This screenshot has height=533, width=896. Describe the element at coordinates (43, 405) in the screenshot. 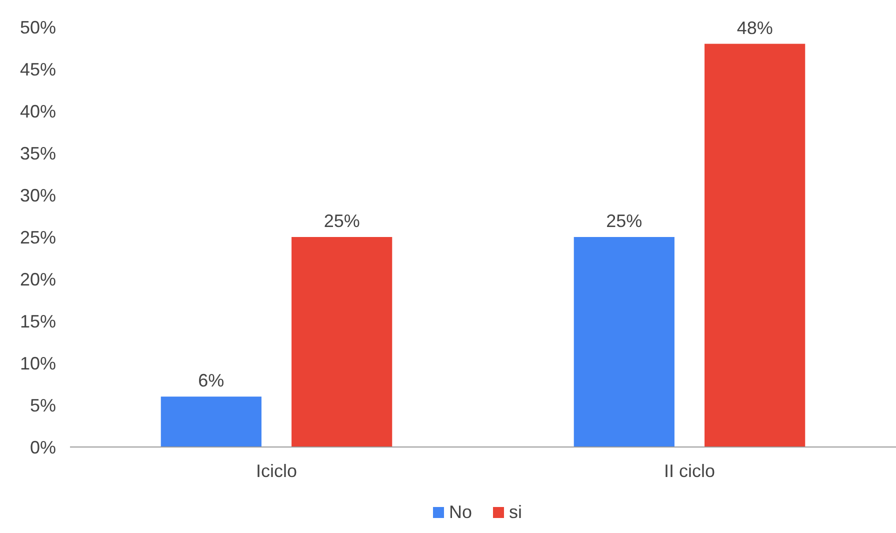

I see `y-tick-label: 5%` at that location.